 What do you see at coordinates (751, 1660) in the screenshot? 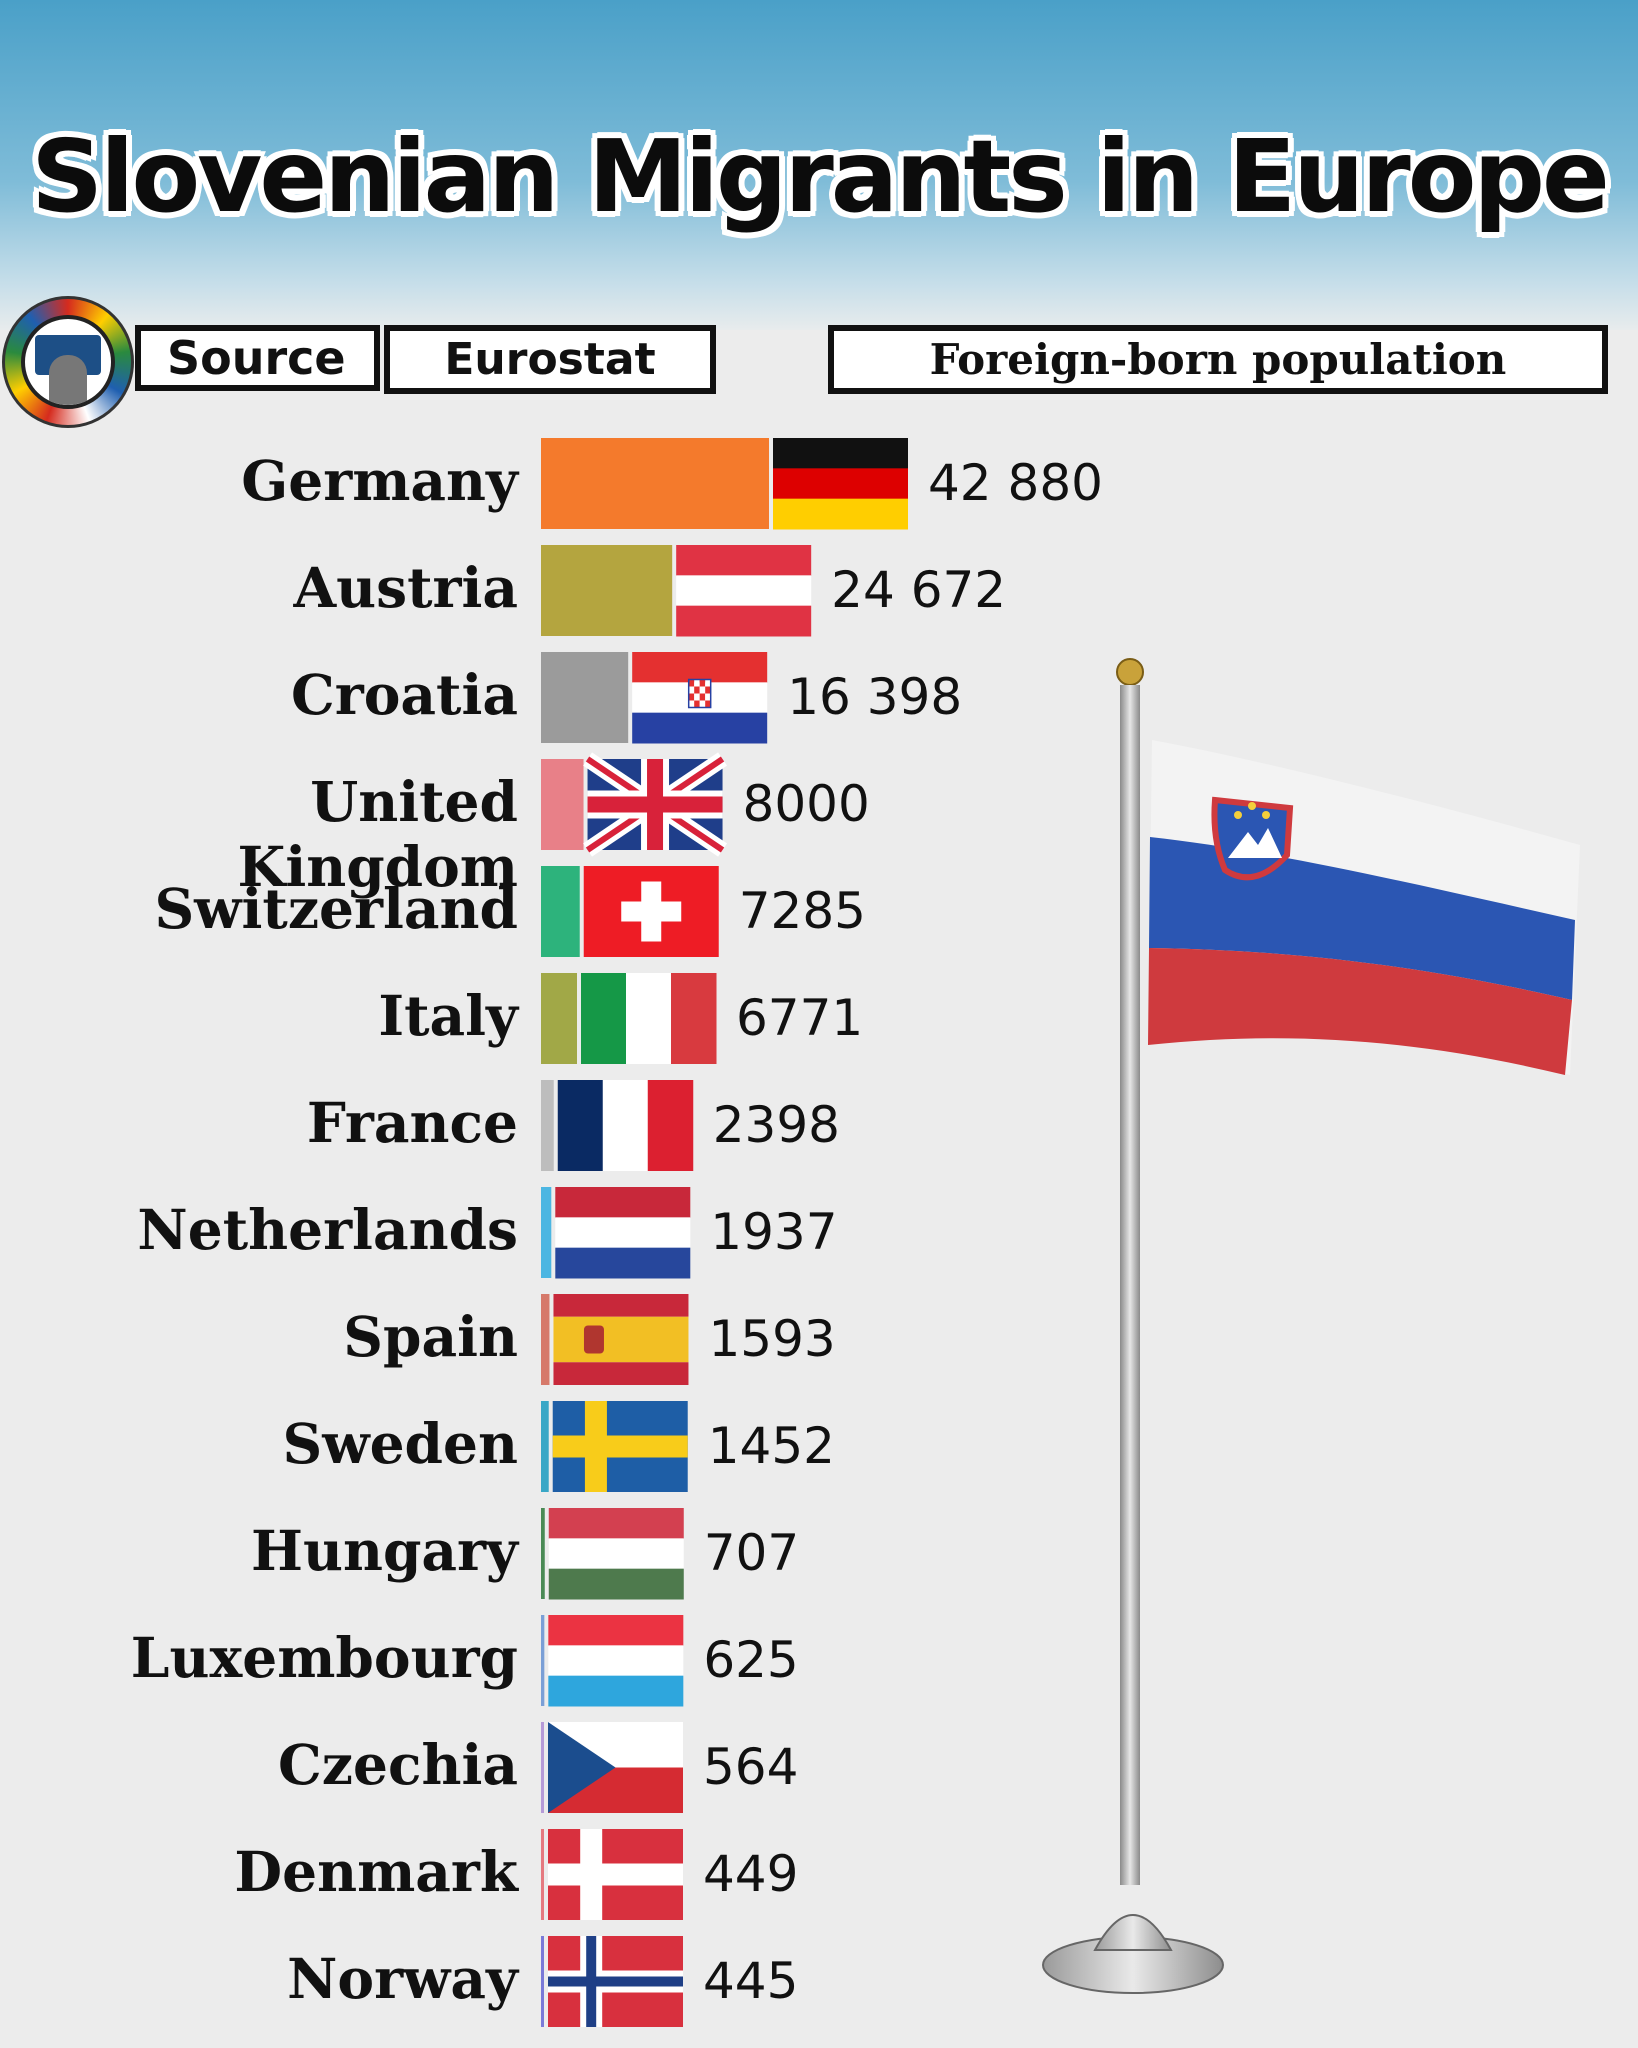
I see `value-label-luxembourg: 625` at bounding box center [751, 1660].